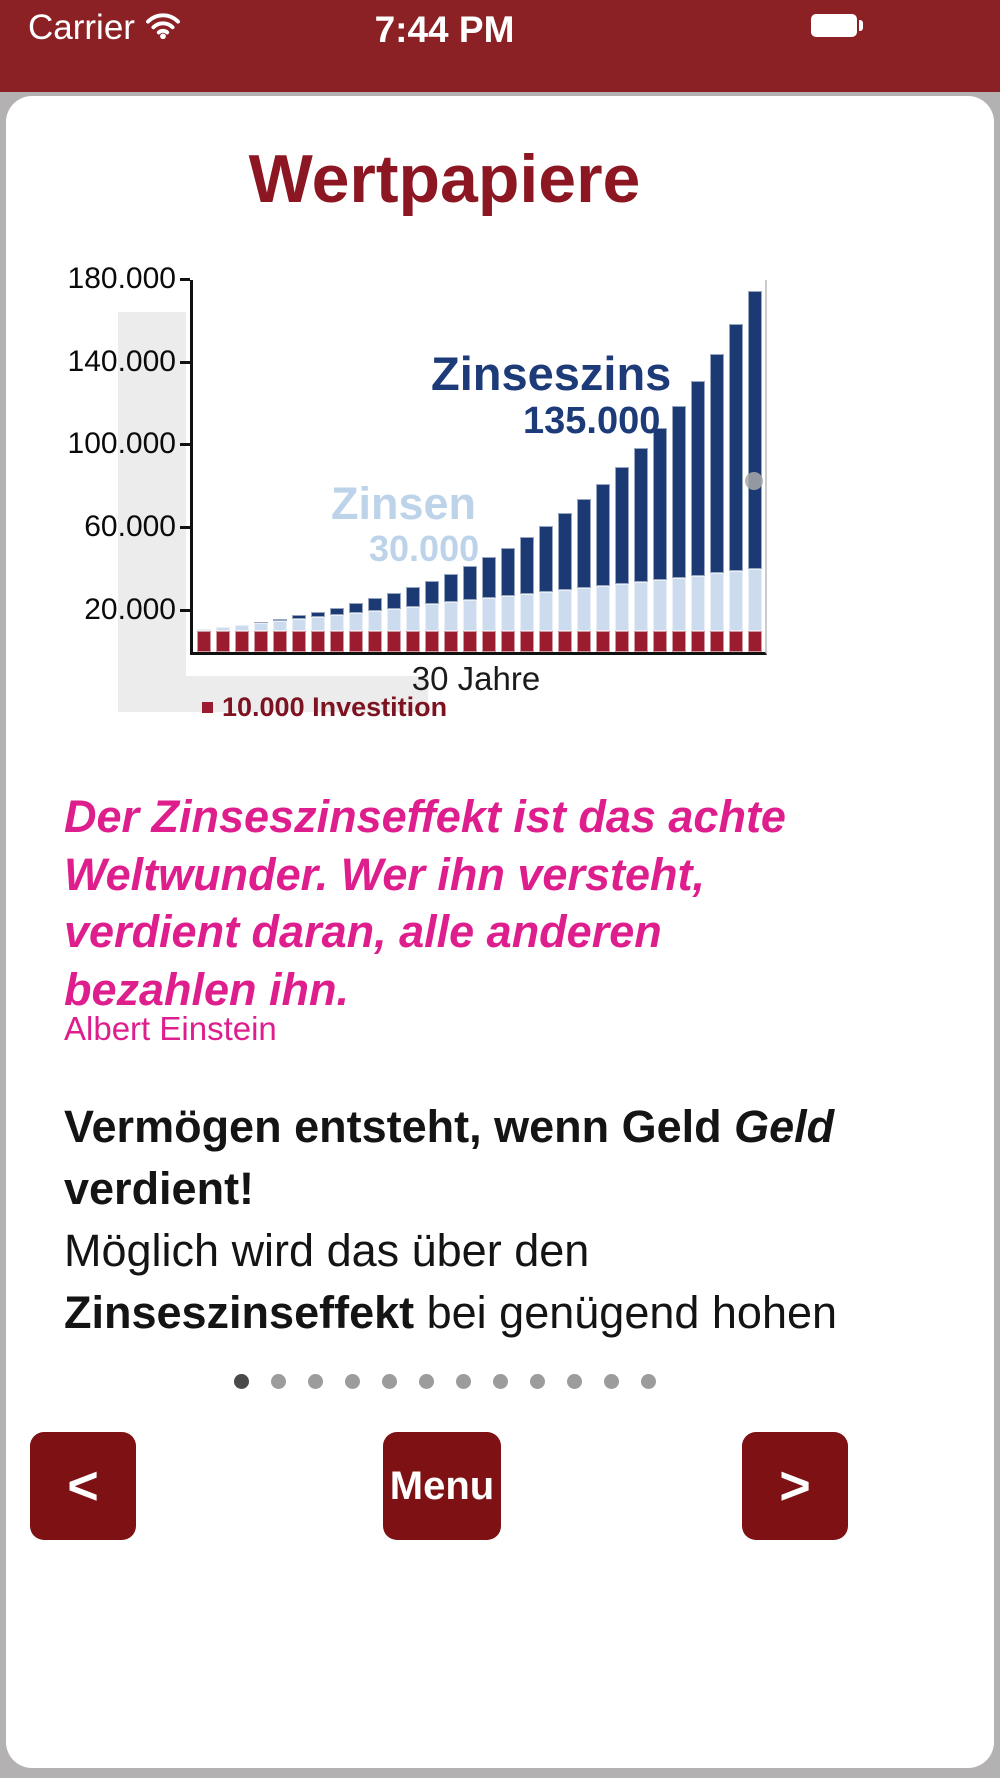 Image resolution: width=1000 pixels, height=1778 pixels. What do you see at coordinates (399, 1126) in the screenshot?
I see `body-p1-bold: Vermögen entsteht, wenn Geld` at bounding box center [399, 1126].